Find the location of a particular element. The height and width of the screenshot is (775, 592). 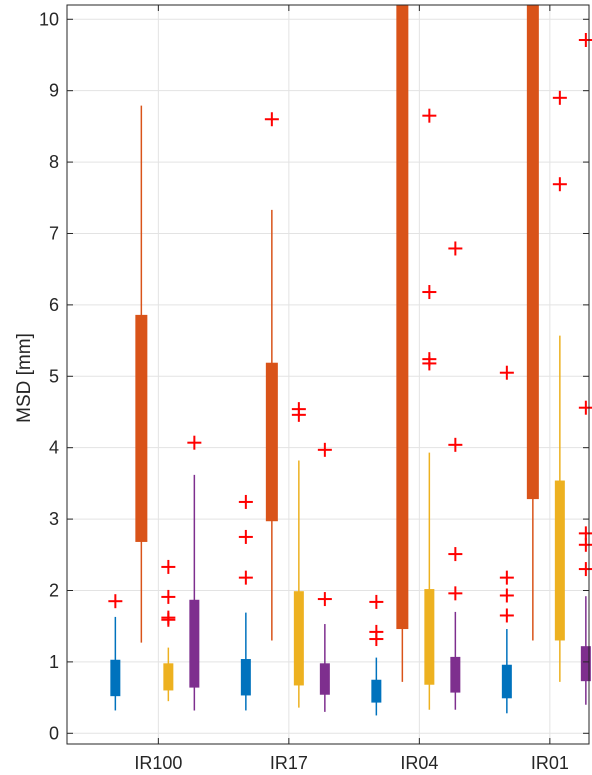

y-tick-label: 4 is located at coordinates (54, 448).